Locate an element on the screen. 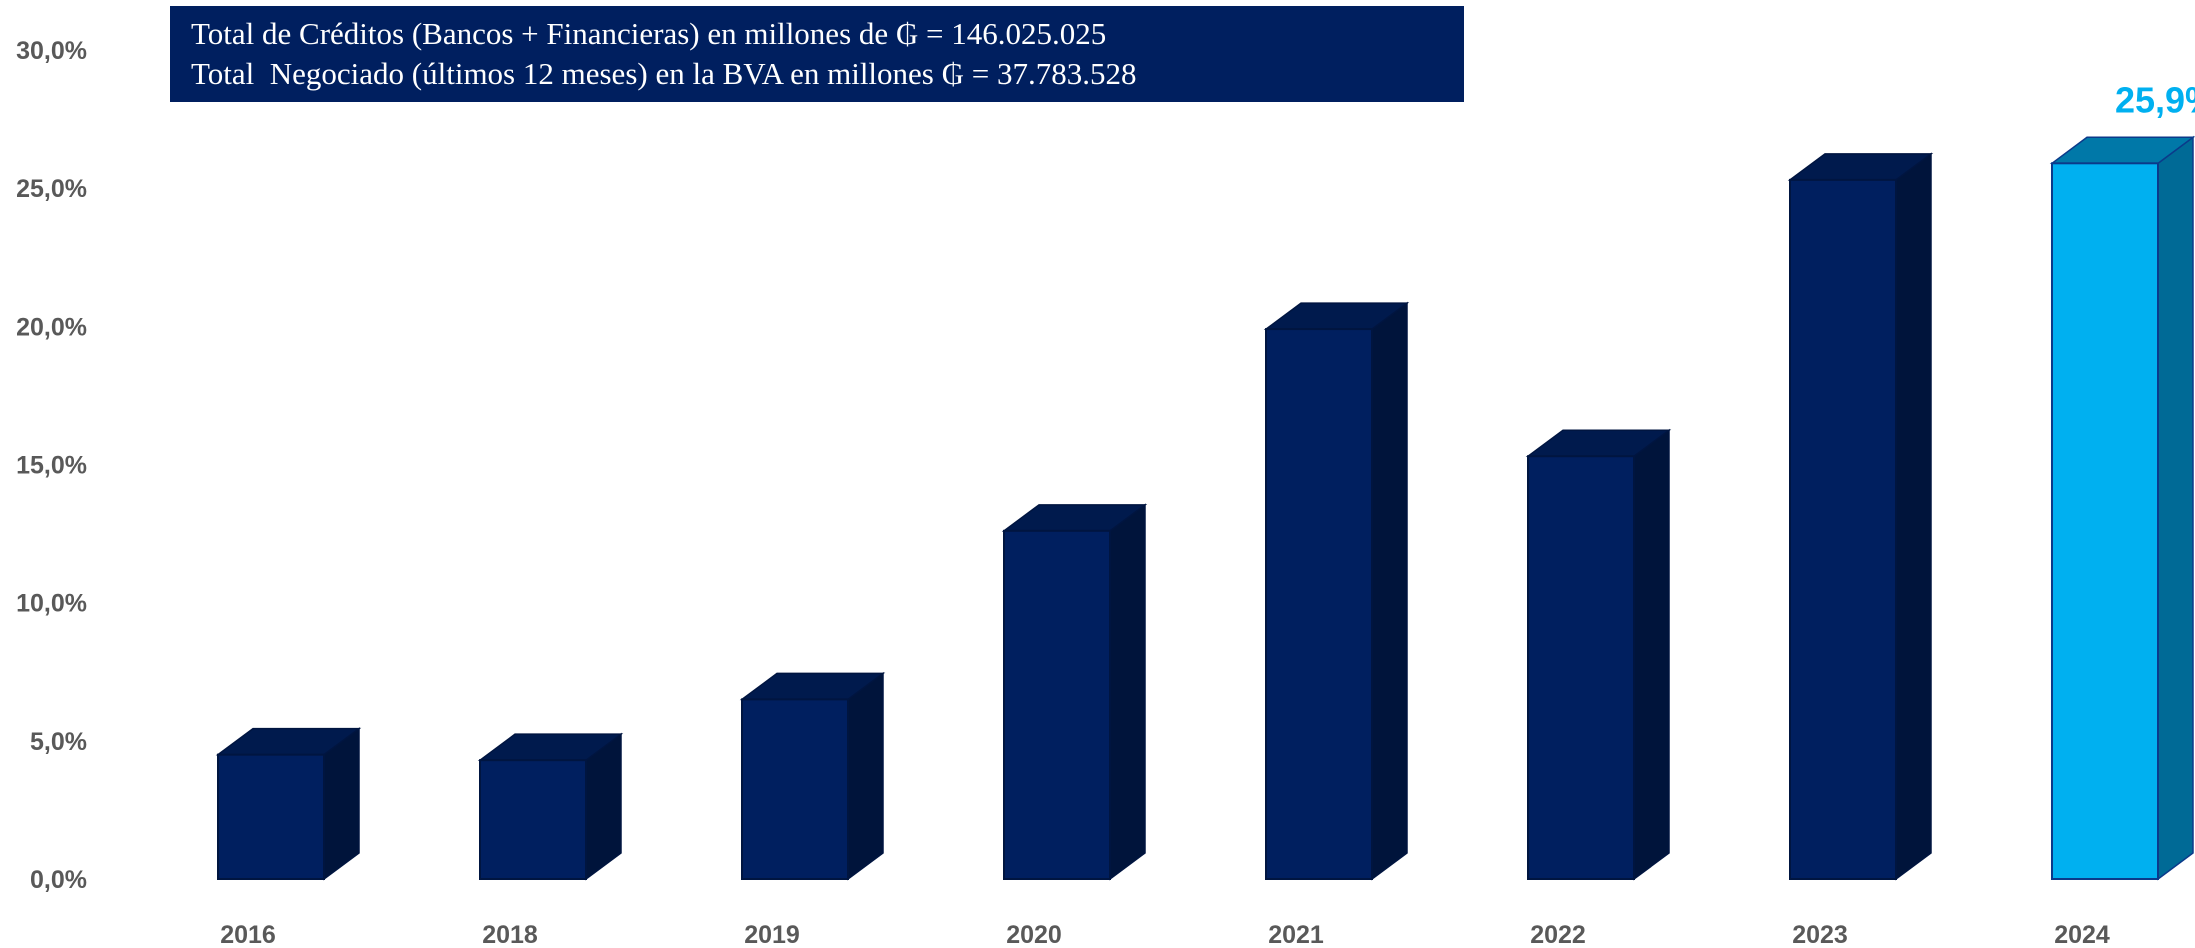 The height and width of the screenshot is (948, 2195). bar-2018 is located at coordinates (550, 806).